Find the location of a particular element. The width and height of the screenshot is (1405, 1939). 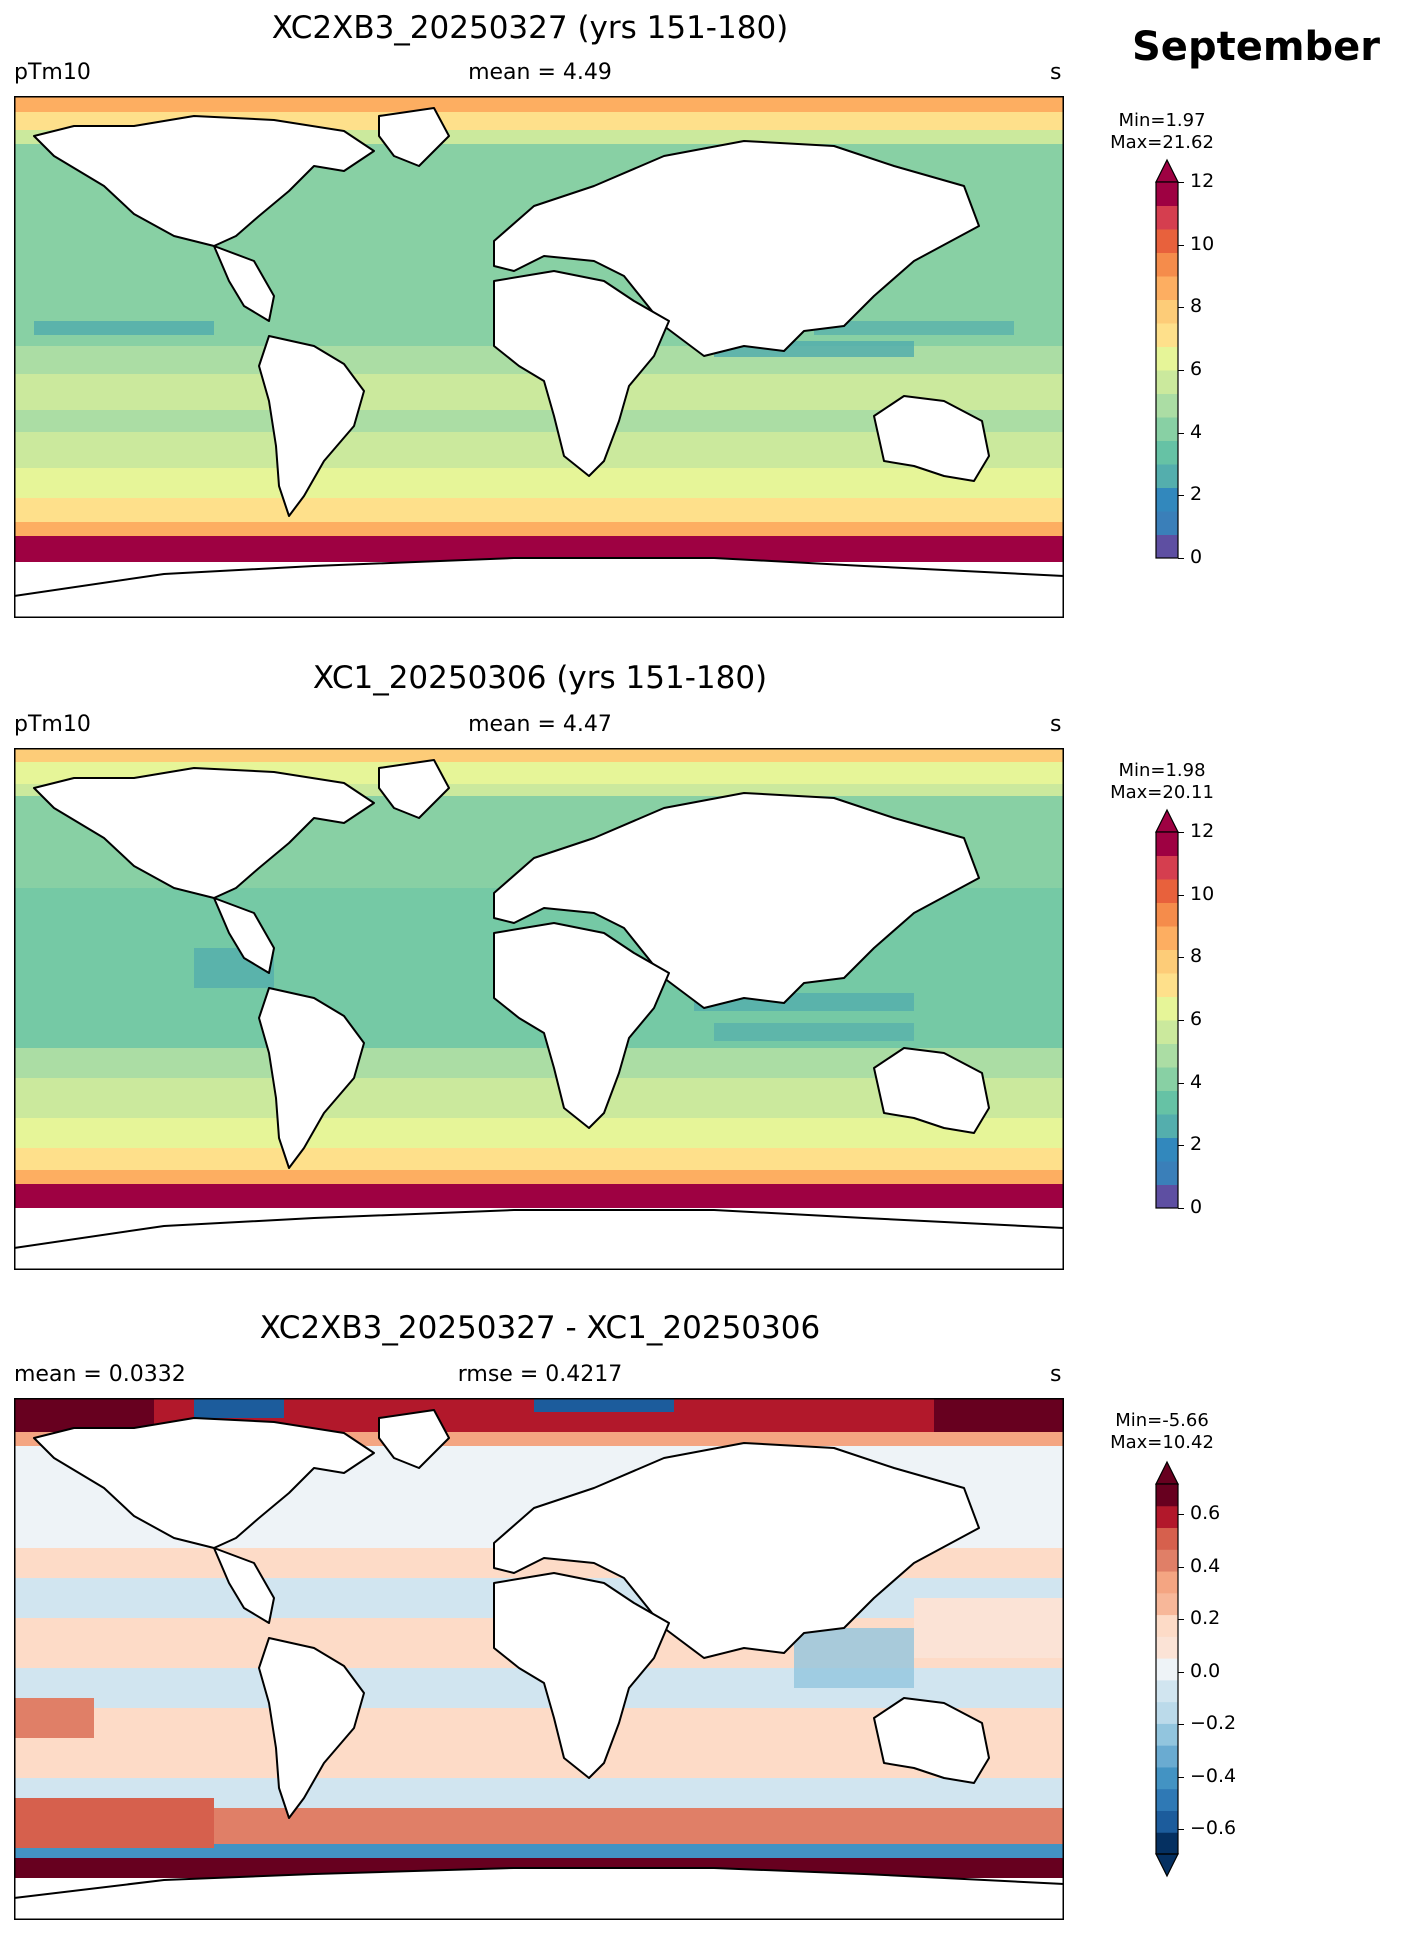

colorbar-tick-label: −0.6 is located at coordinates (1213, 1828).